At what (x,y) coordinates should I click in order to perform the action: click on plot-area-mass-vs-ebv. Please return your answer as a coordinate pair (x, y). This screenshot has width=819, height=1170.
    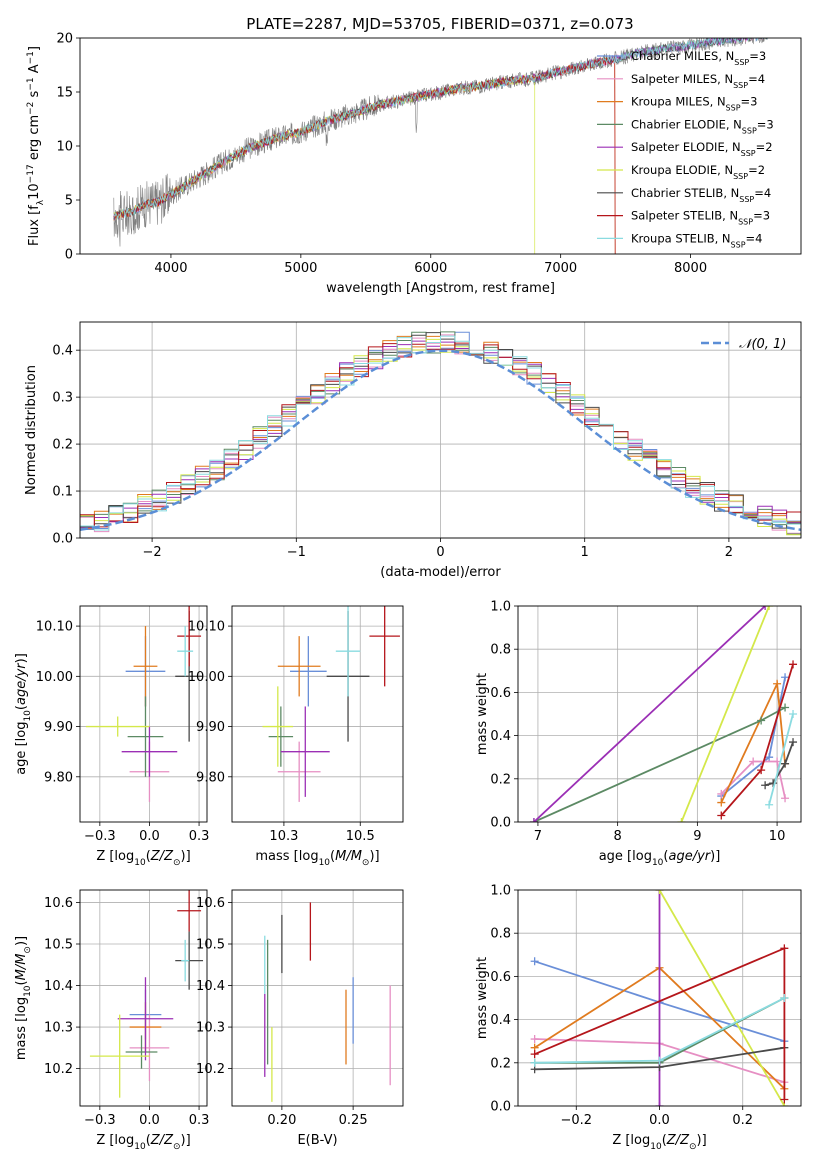
    Looking at the image, I should click on (327, 1002).